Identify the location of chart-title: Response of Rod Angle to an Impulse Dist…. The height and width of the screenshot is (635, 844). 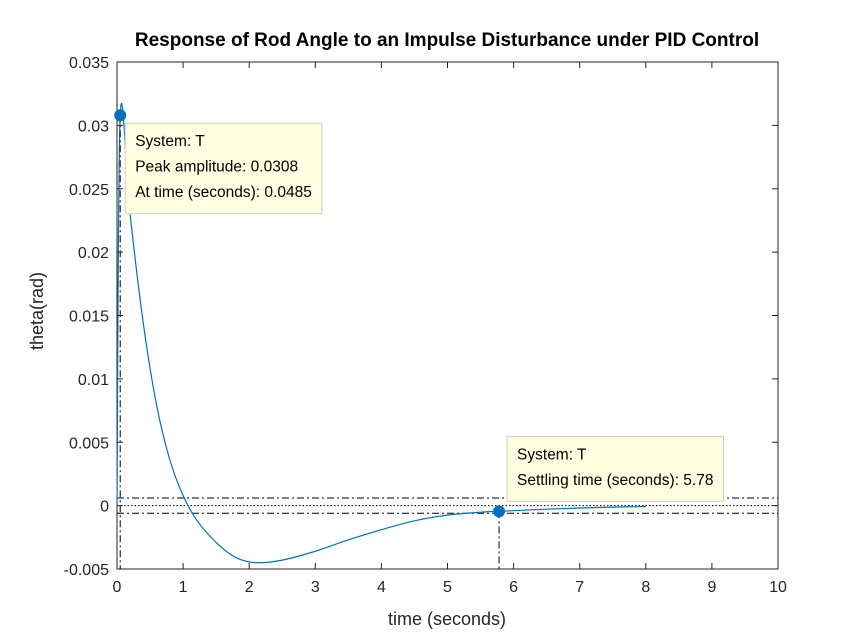
(447, 40).